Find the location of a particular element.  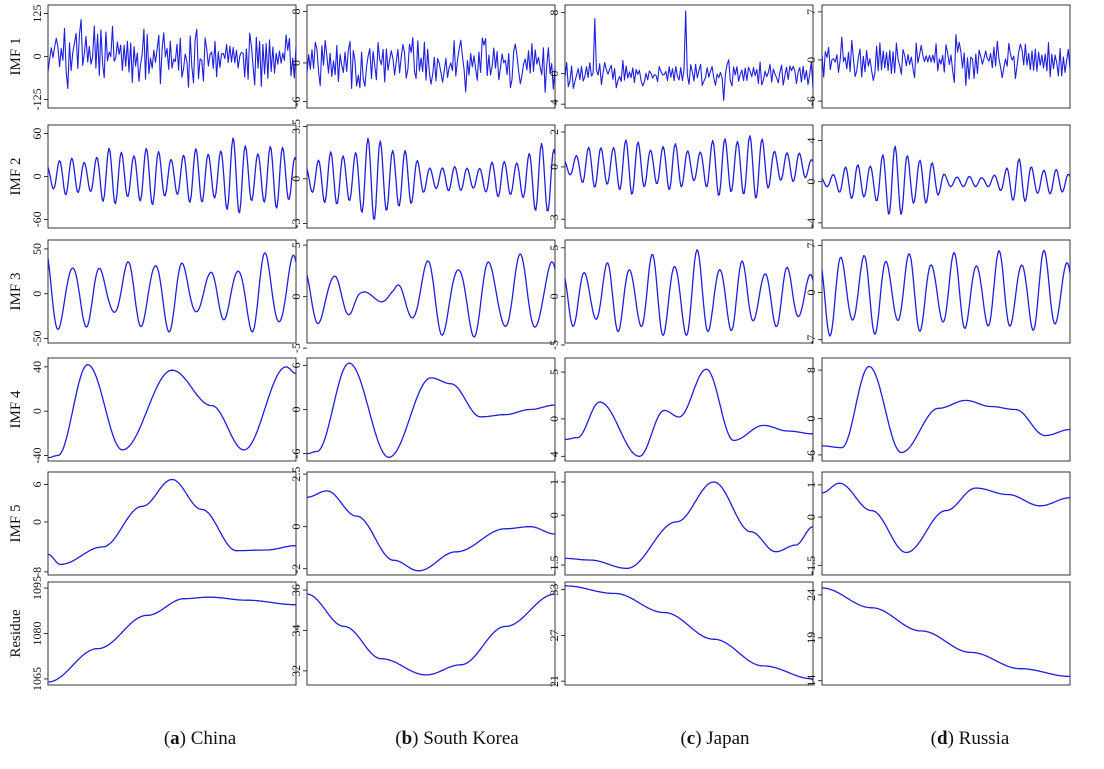

panel-imf-2-south-korea: 3.5 0 -3 is located at coordinates (422, 174).